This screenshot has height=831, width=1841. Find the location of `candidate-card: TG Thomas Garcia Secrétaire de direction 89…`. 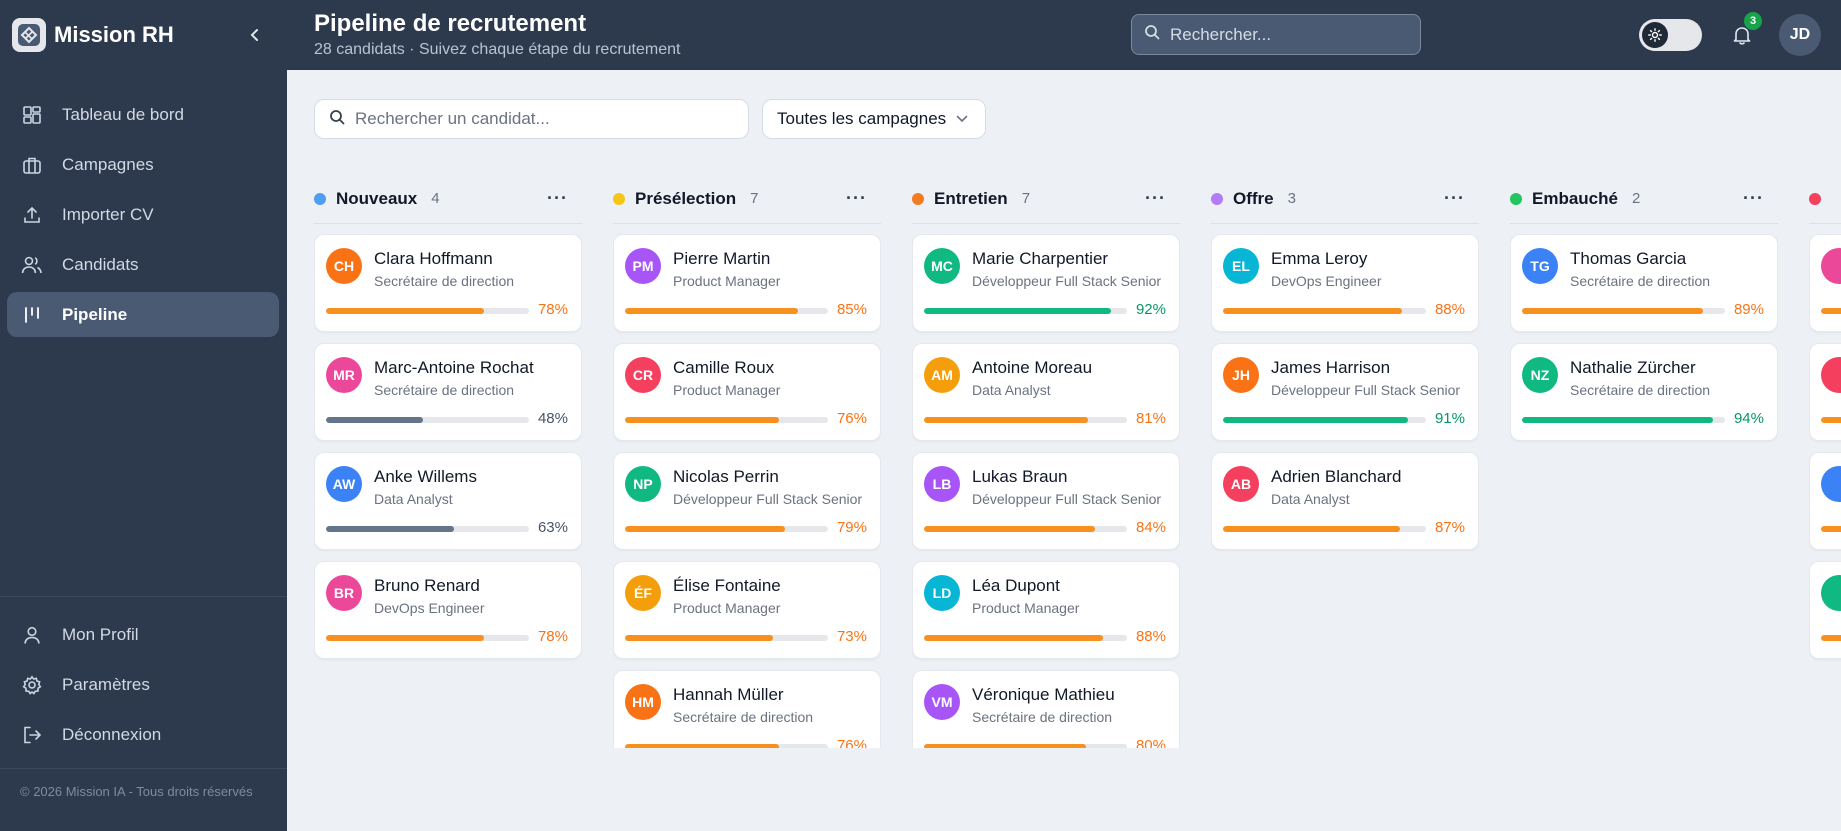

candidate-card: TG Thomas Garcia Secrétaire de direction 89… is located at coordinates (1644, 283).